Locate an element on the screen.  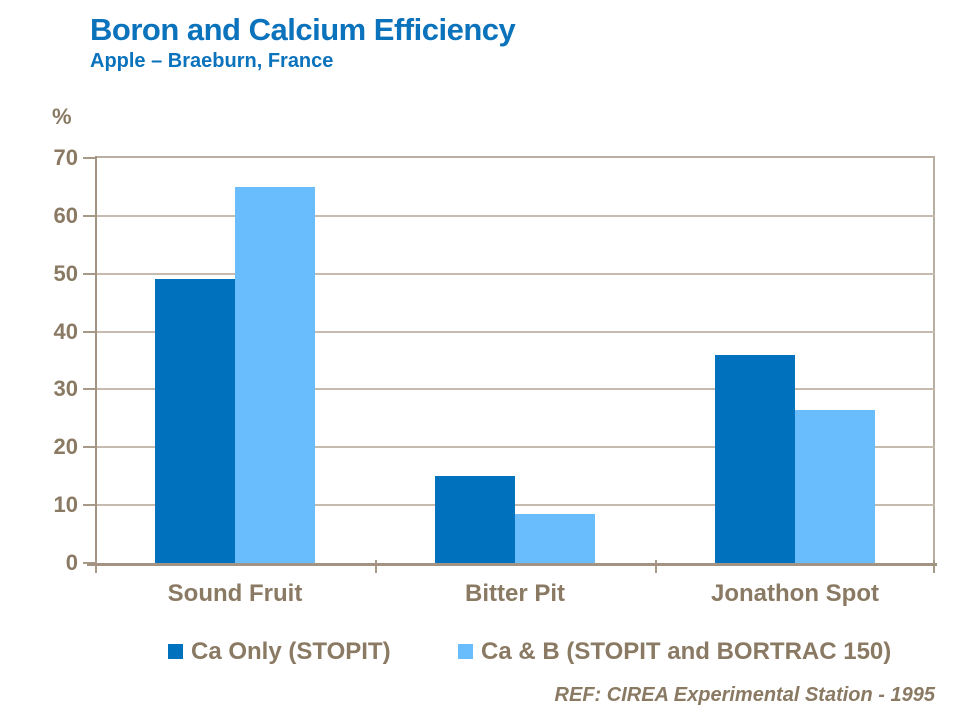
y-axis-unit-label: % is located at coordinates (62, 116).